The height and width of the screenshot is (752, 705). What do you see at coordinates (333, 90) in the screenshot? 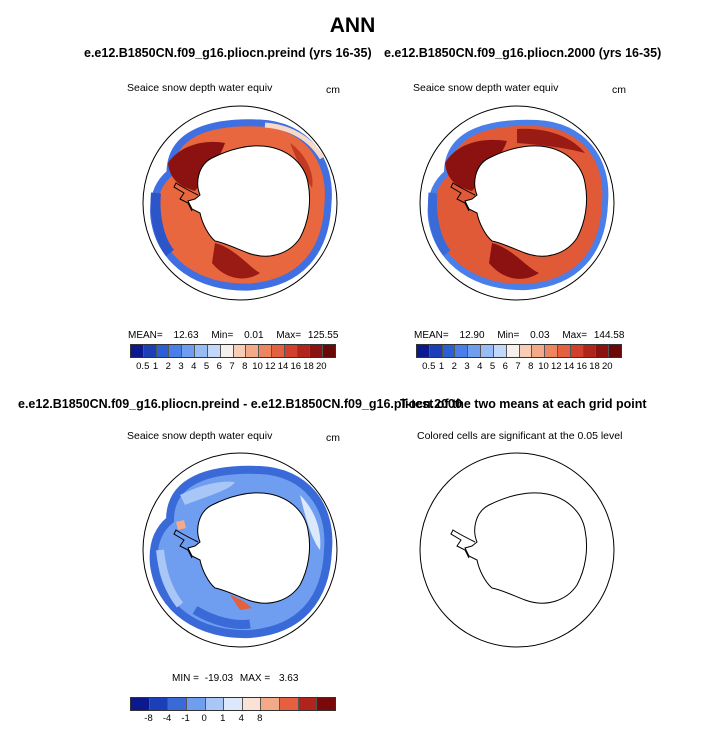
I see `units-label-preind: cm` at bounding box center [333, 90].